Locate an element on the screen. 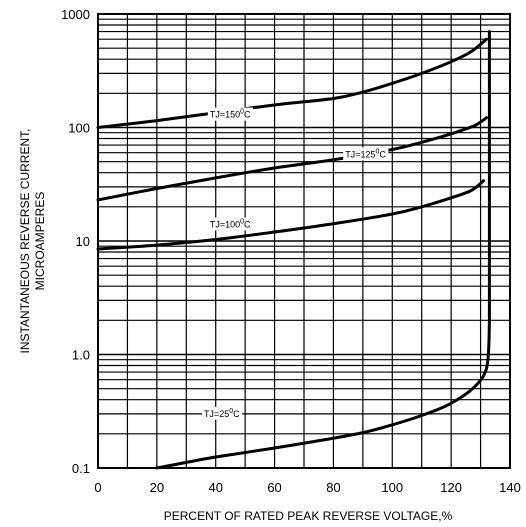  y-tick-label: 100 is located at coordinates (79, 128).